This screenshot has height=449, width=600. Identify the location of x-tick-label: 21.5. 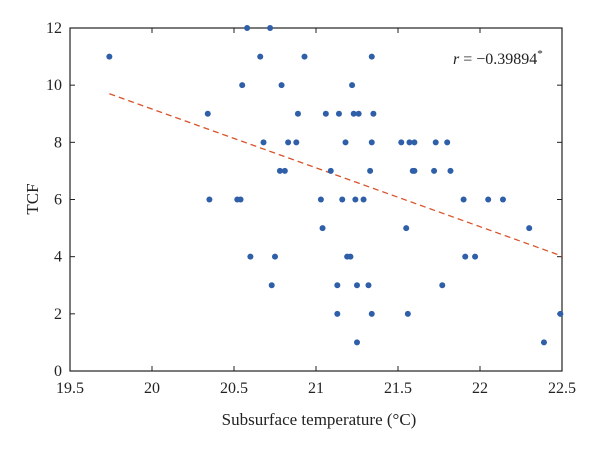
(398, 388).